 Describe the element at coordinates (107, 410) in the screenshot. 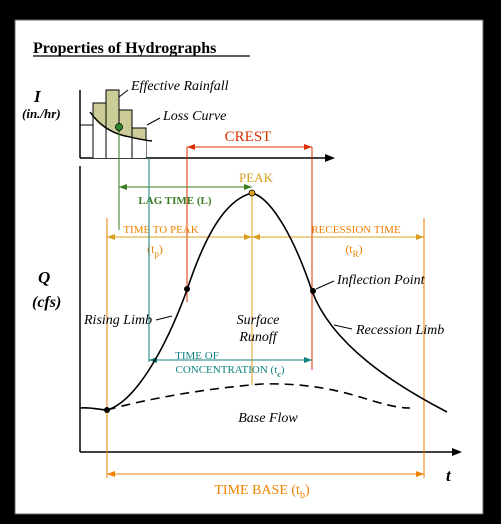

I see `hydrograph-start-point` at that location.